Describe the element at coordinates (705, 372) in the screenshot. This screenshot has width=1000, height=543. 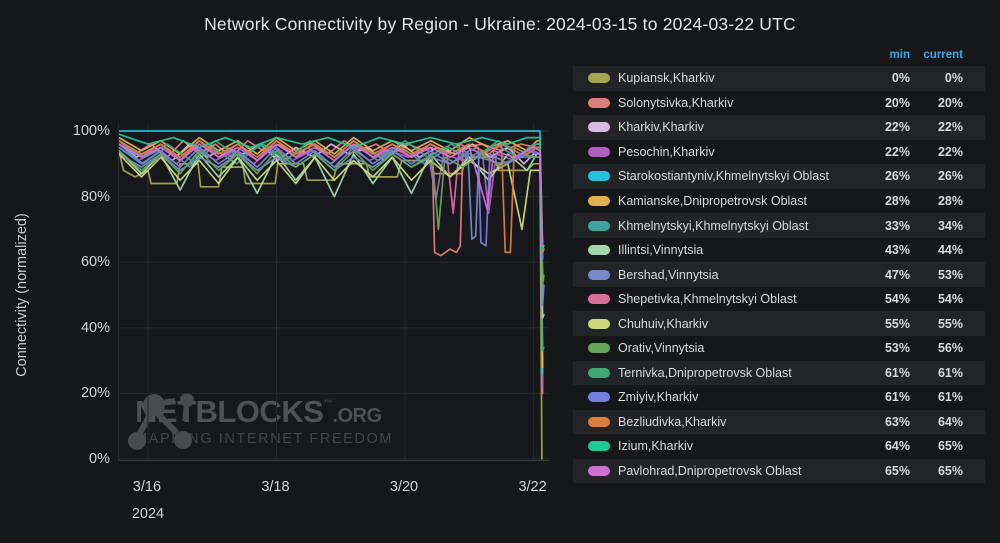
I see `series-label: Ternivka,Dnipropetrovsk Oblast` at that location.